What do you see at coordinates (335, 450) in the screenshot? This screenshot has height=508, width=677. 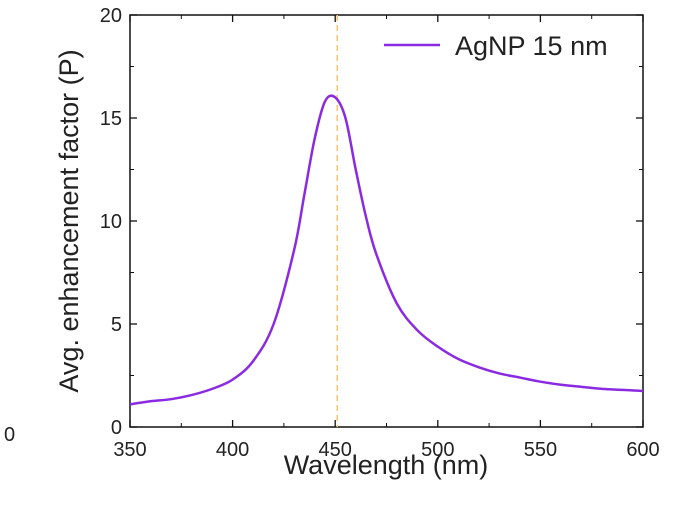 I see `x-tick-label: 450` at bounding box center [335, 450].